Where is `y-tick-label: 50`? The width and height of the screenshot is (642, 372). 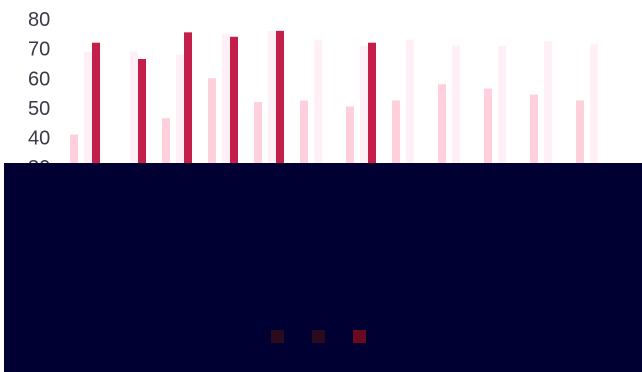
y-tick-label: 50 is located at coordinates (39, 109).